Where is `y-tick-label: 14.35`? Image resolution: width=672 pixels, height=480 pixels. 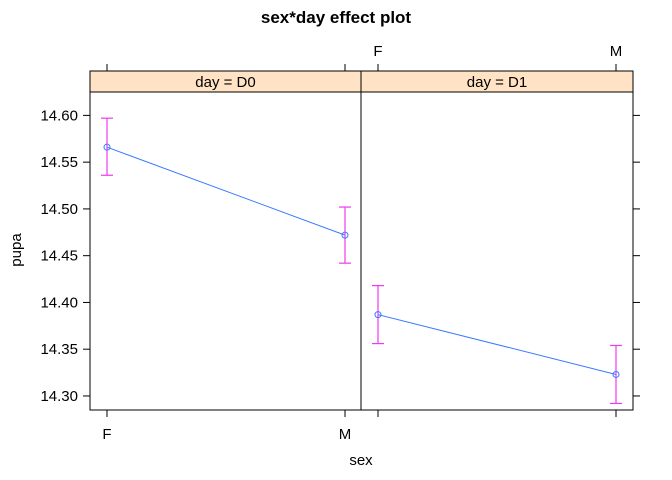
y-tick-label: 14.35 is located at coordinates (59, 349).